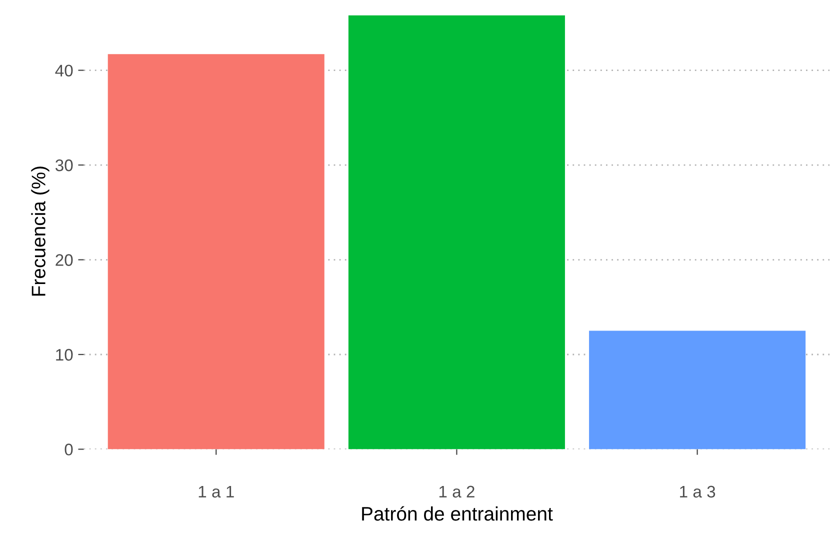  Describe the element at coordinates (457, 513) in the screenshot. I see `x-axis-title: Patrón de entrainment` at that location.